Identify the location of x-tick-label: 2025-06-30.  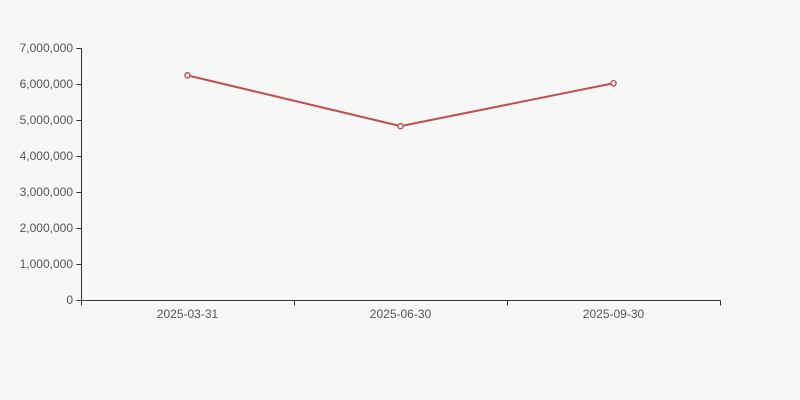
(401, 314).